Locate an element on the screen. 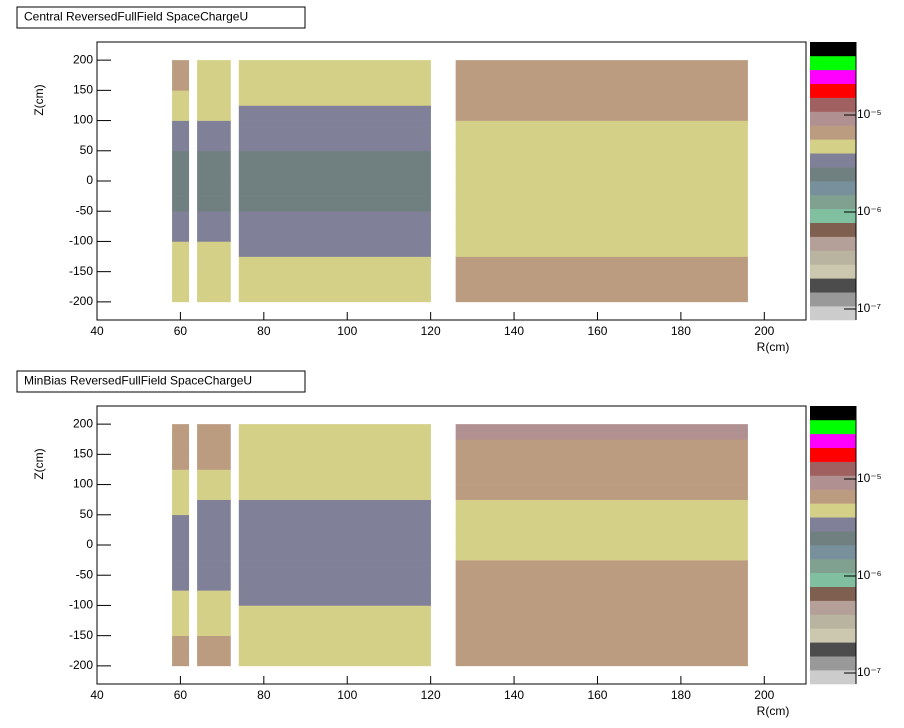  y-tick-label: -100 is located at coordinates (81, 241).